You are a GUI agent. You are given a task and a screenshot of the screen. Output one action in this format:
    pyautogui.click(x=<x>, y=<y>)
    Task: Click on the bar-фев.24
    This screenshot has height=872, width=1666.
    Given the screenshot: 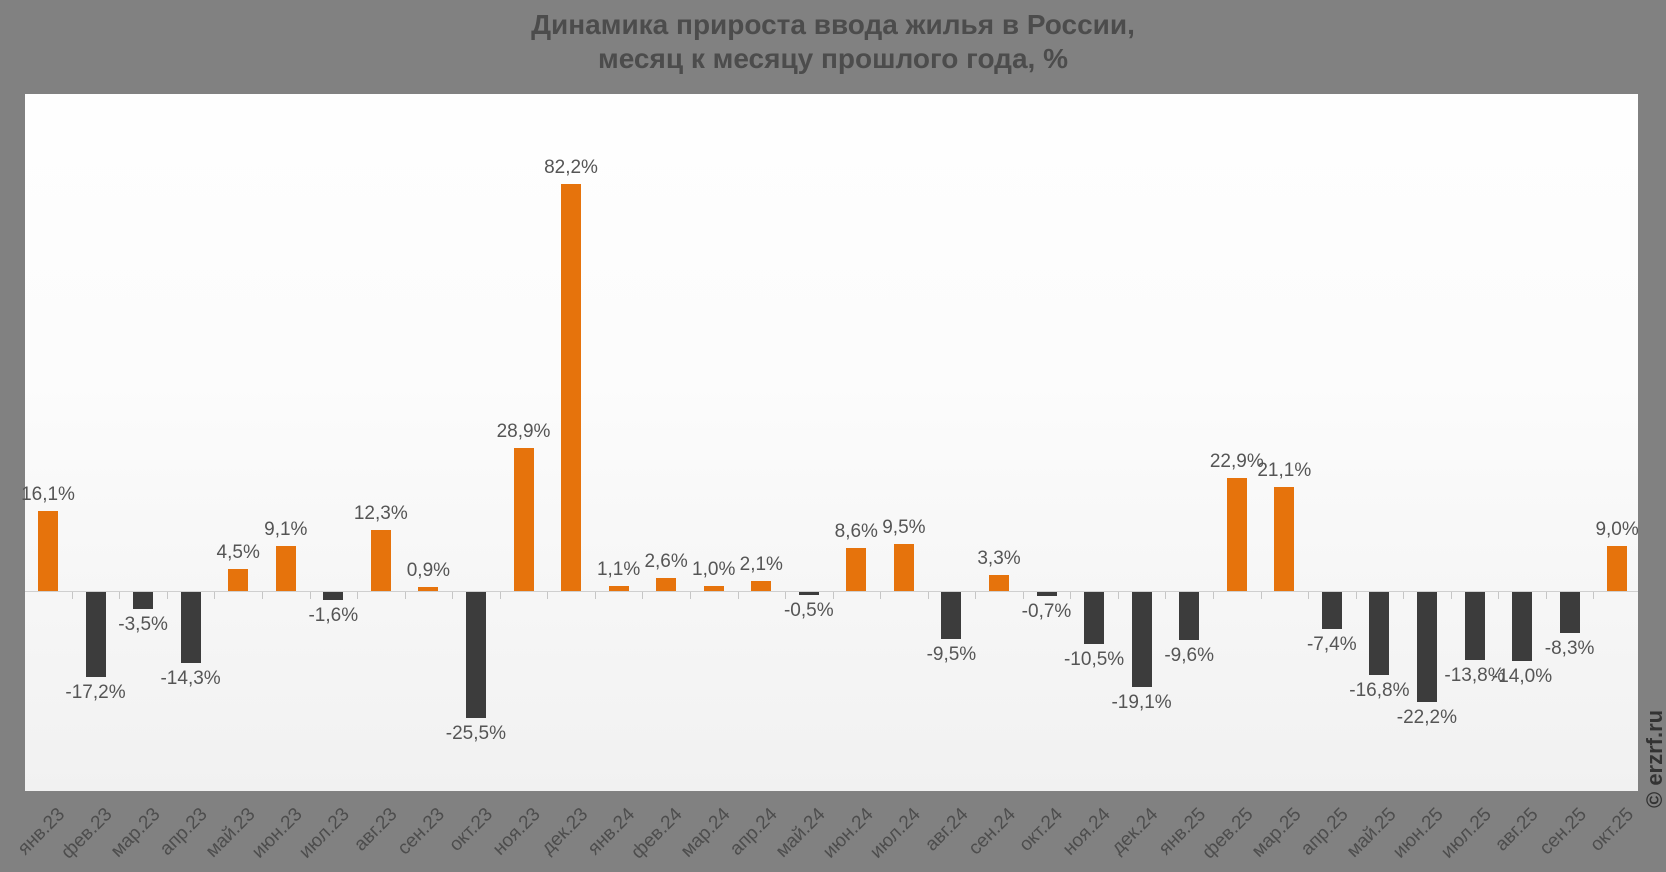 What is the action you would take?
    pyautogui.click(x=666, y=584)
    